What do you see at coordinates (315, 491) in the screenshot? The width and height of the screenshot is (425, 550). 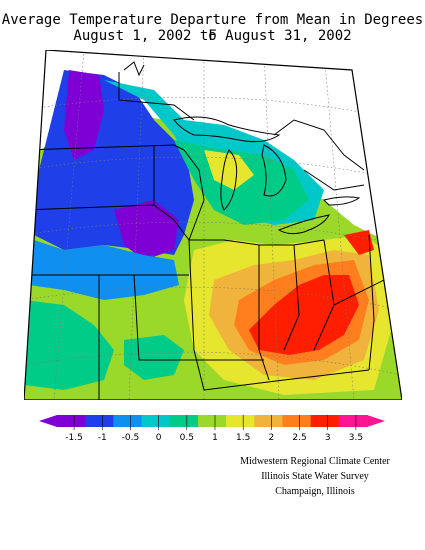 I see `credit-location: Champaign, Illinois` at bounding box center [315, 491].